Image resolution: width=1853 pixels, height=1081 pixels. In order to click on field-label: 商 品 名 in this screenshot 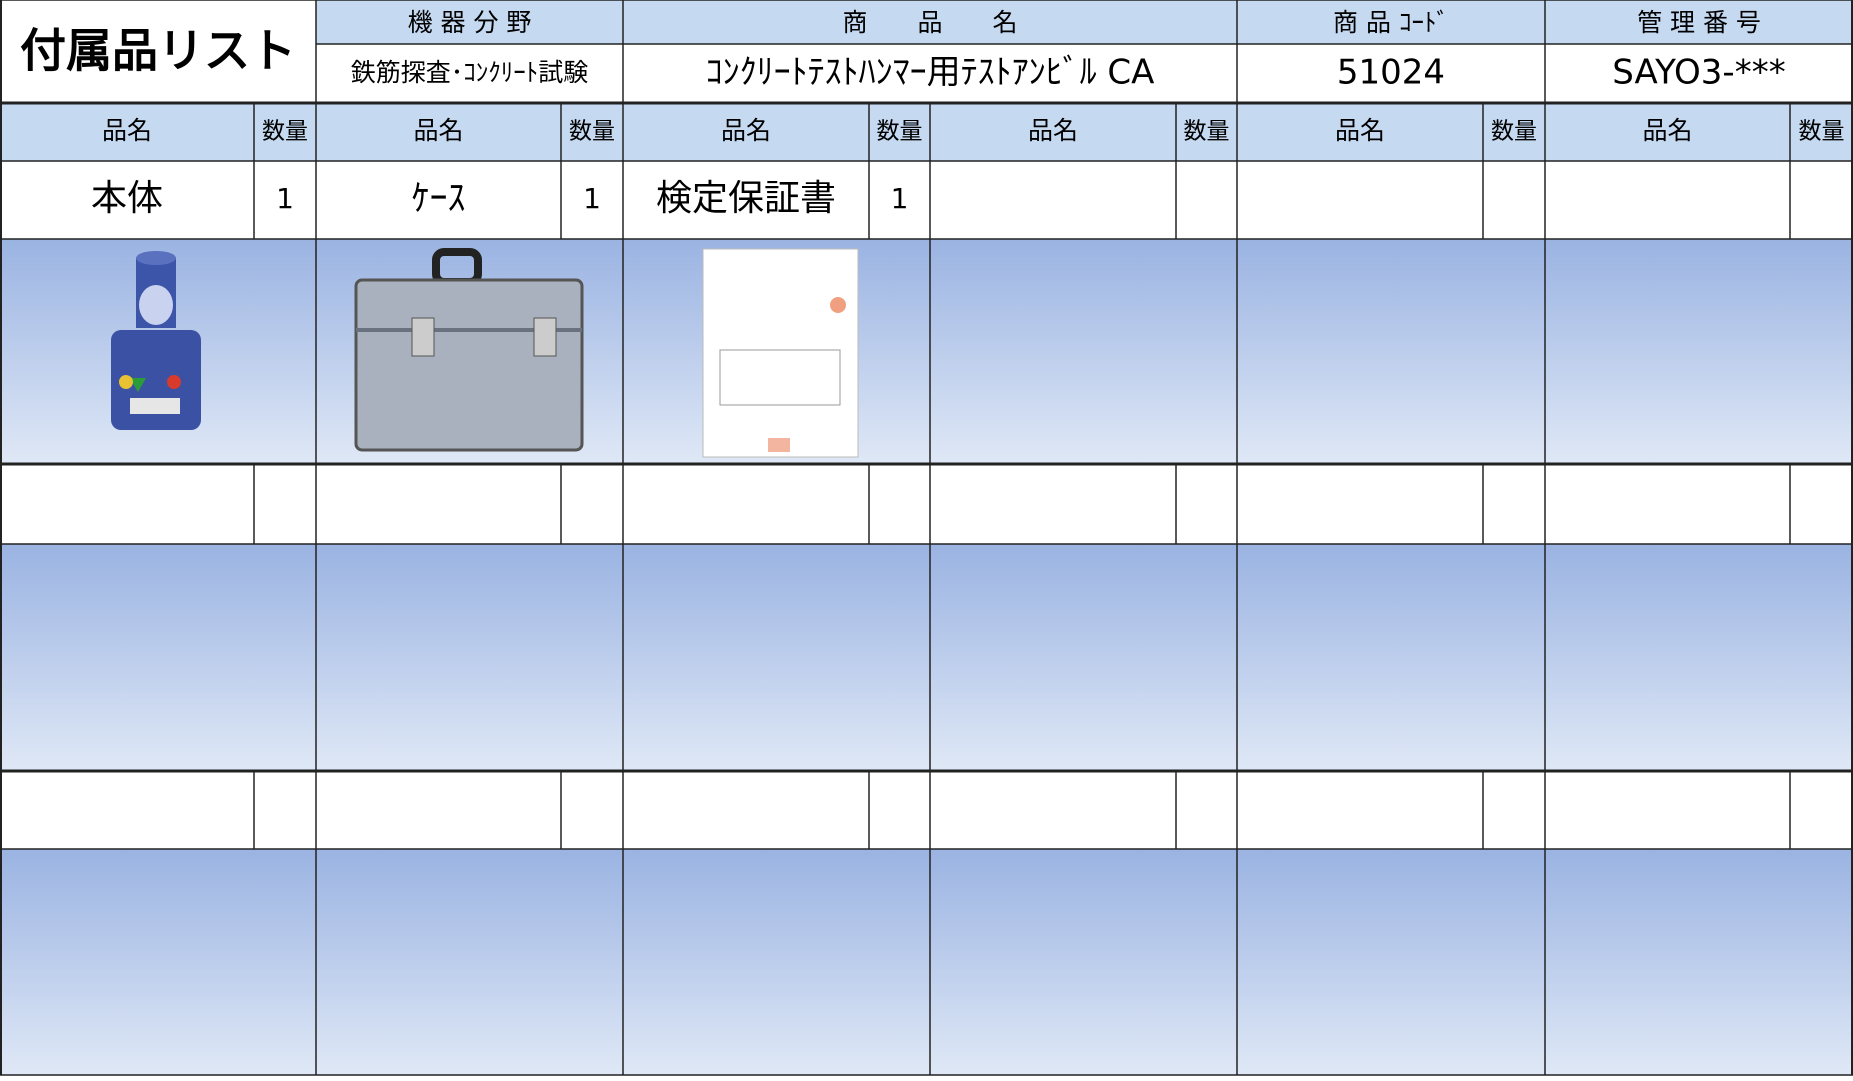, I will do `click(929, 22)`.